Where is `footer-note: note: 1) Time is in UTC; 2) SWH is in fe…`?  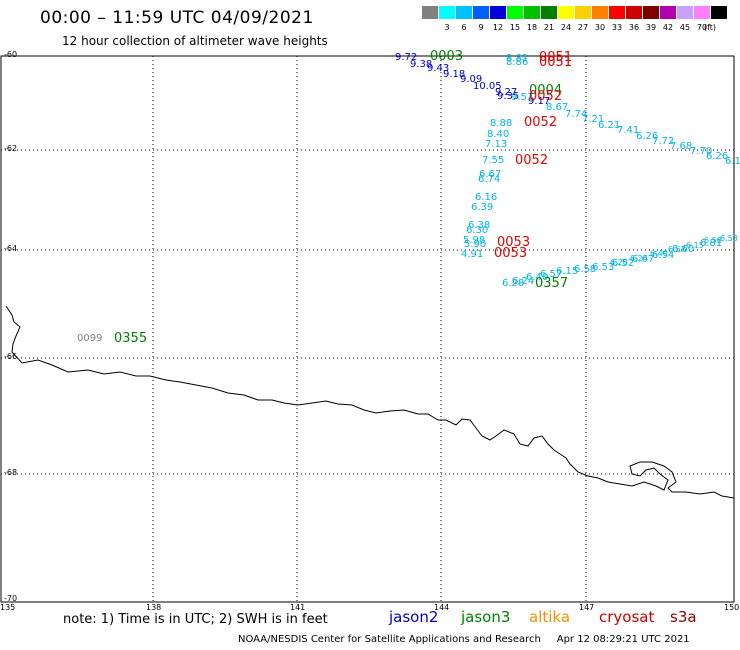
footer-note: note: 1) Time is in UTC; 2) SWH is in fe… is located at coordinates (195, 619).